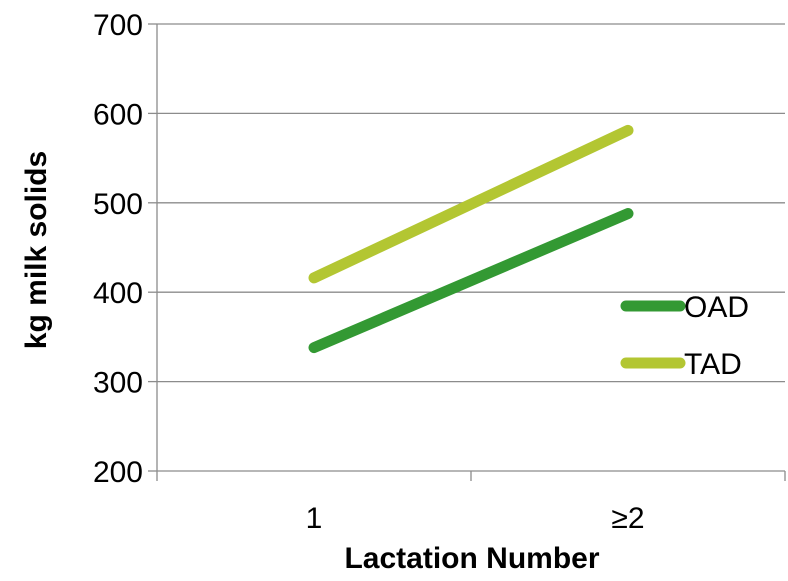 Image resolution: width=788 pixels, height=581 pixels. Describe the element at coordinates (118, 383) in the screenshot. I see `y-tick-label: 300` at that location.